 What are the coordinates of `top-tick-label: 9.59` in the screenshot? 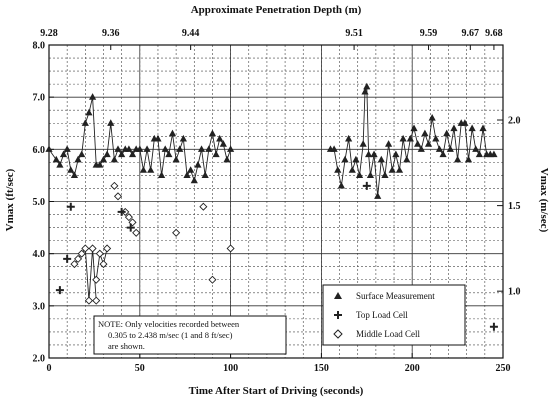 It's located at (429, 33).